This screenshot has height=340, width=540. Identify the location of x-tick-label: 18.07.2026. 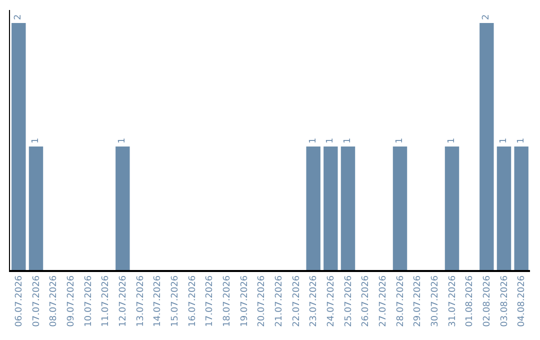
(227, 301).